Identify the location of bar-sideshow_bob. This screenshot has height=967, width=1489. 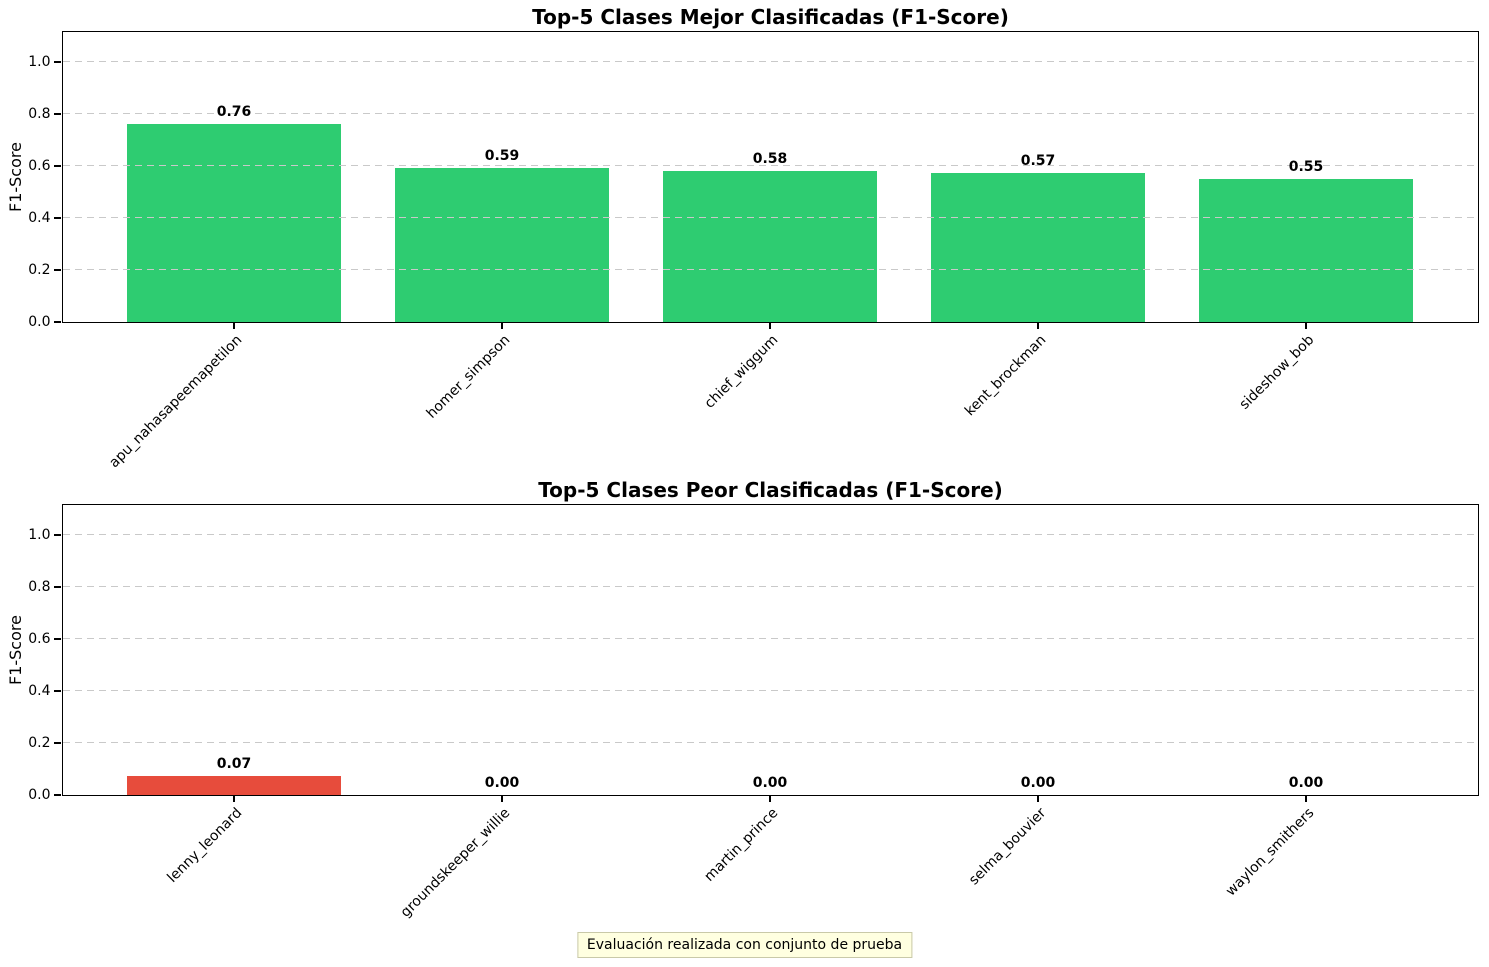
(1306, 250).